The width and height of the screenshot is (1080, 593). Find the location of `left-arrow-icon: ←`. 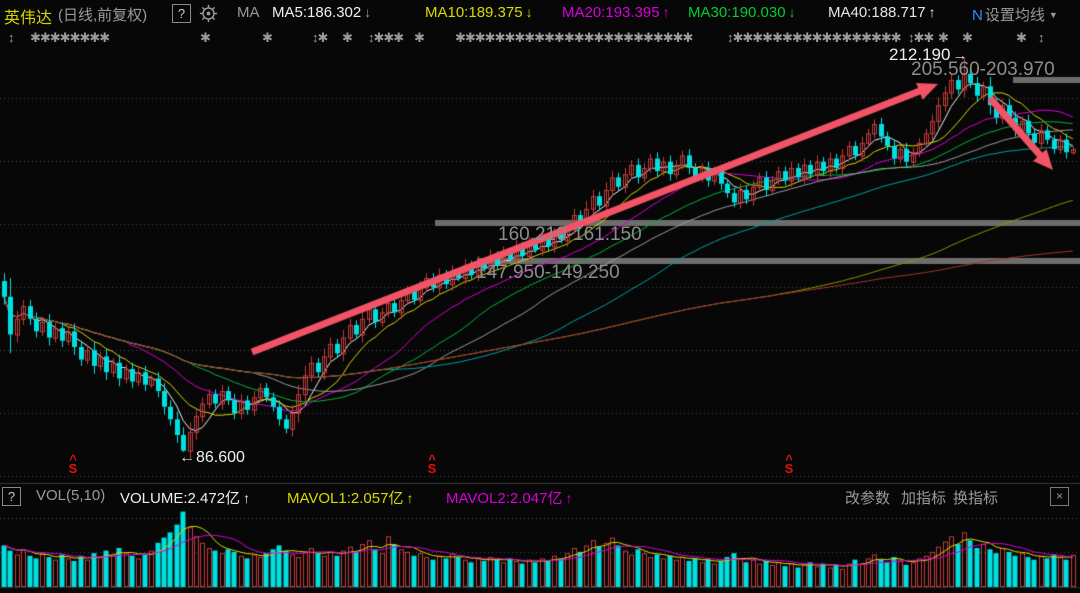

left-arrow-icon: ← is located at coordinates (187, 457).